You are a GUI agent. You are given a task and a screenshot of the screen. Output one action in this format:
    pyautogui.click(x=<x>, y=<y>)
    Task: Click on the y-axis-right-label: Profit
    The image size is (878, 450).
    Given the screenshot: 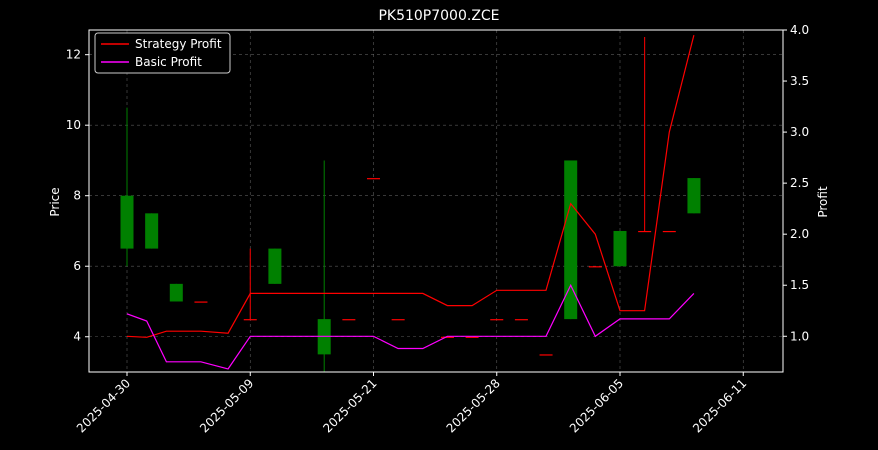 What is the action you would take?
    pyautogui.click(x=823, y=202)
    